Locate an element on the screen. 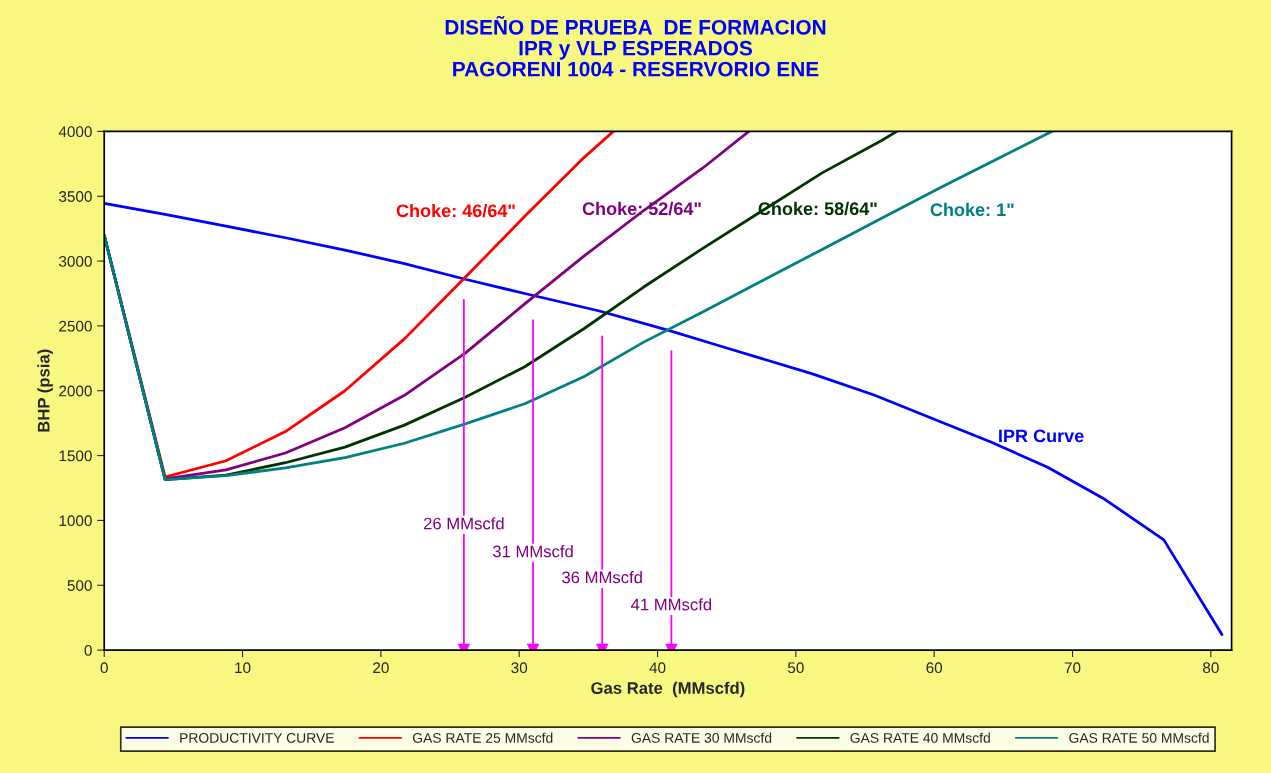 The image size is (1271, 773). legend-label: GAS RATE 40 MMscfd is located at coordinates (920, 737).